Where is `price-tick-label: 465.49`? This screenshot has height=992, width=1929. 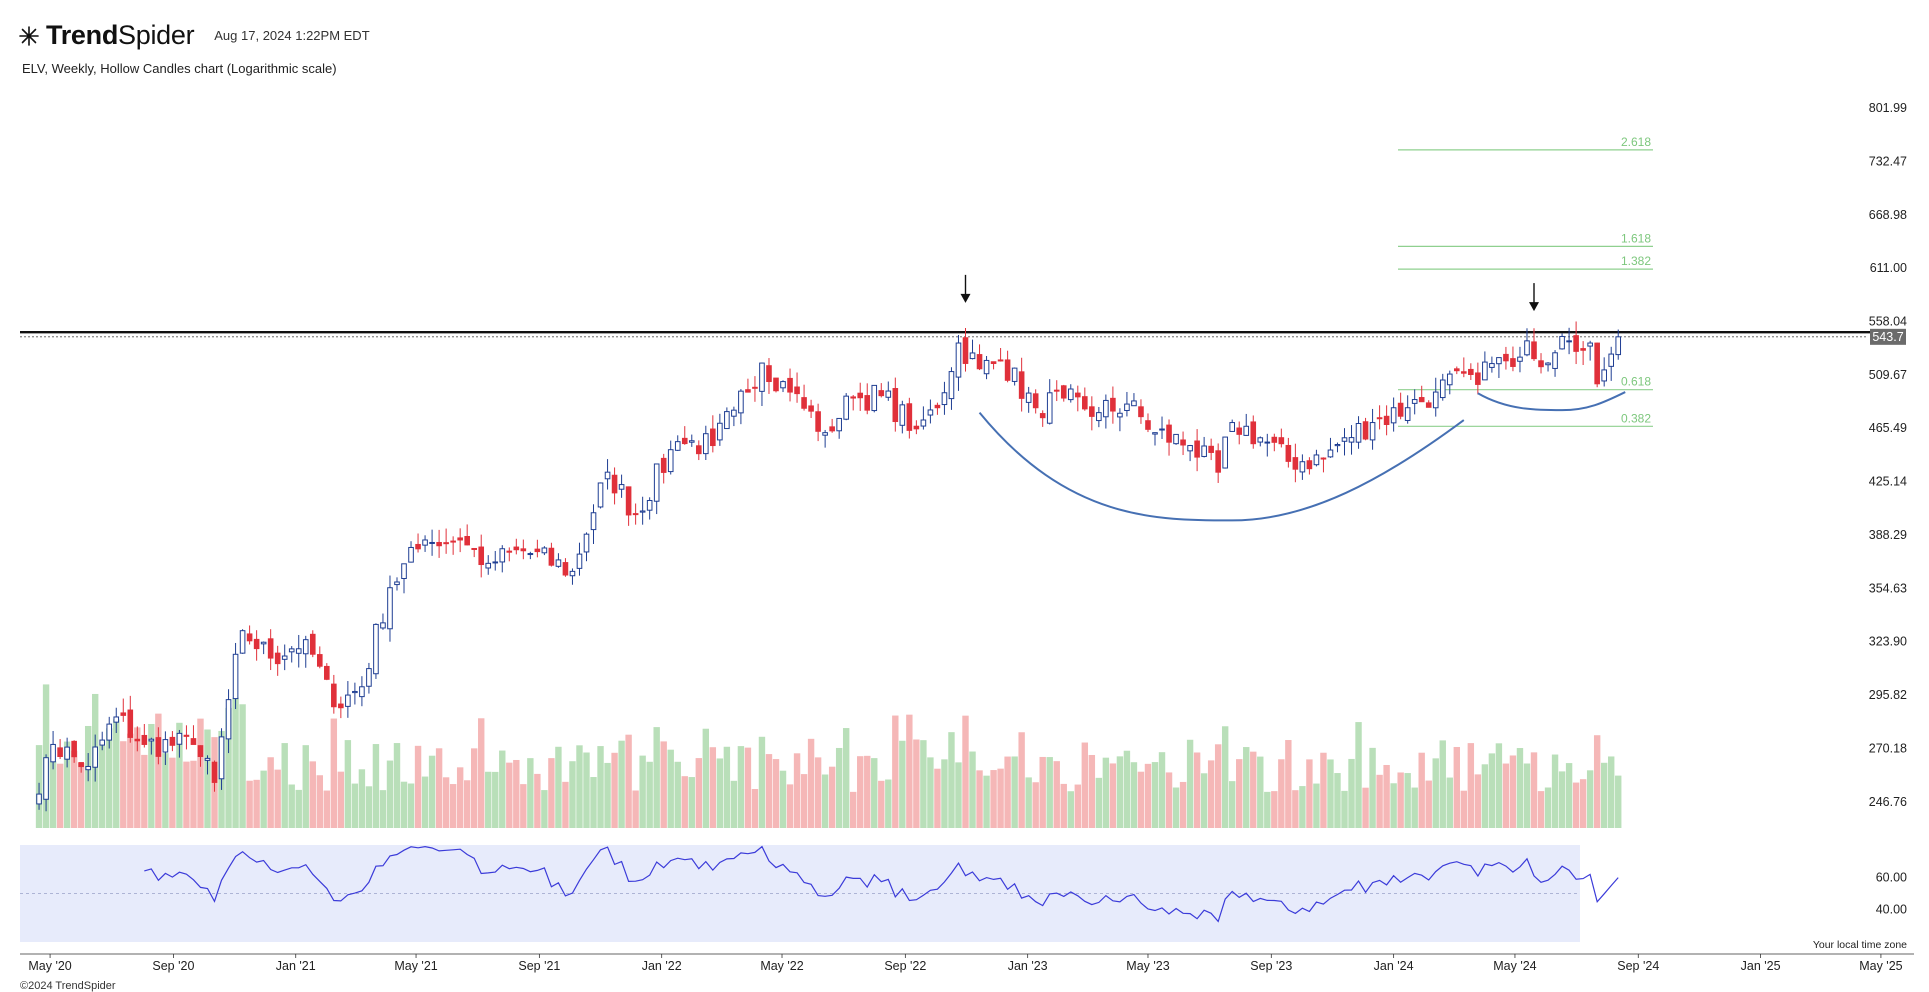 price-tick-label: 465.49 is located at coordinates (1888, 428).